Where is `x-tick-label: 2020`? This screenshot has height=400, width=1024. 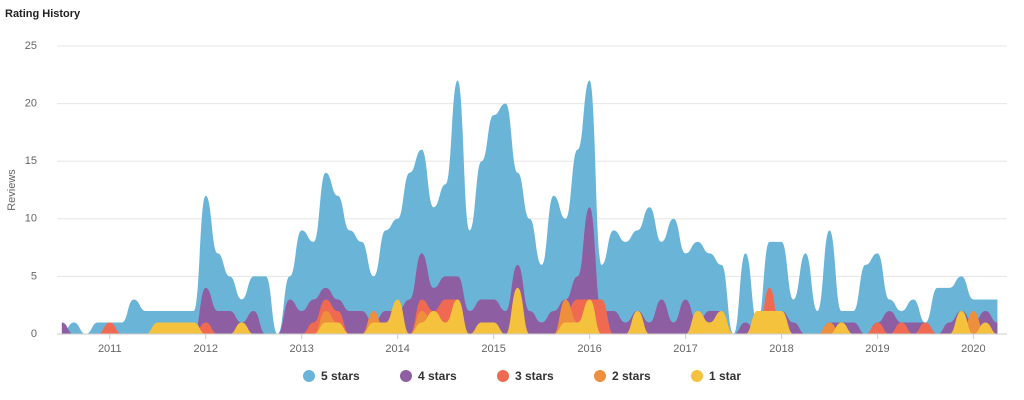
x-tick-label: 2020 is located at coordinates (973, 349).